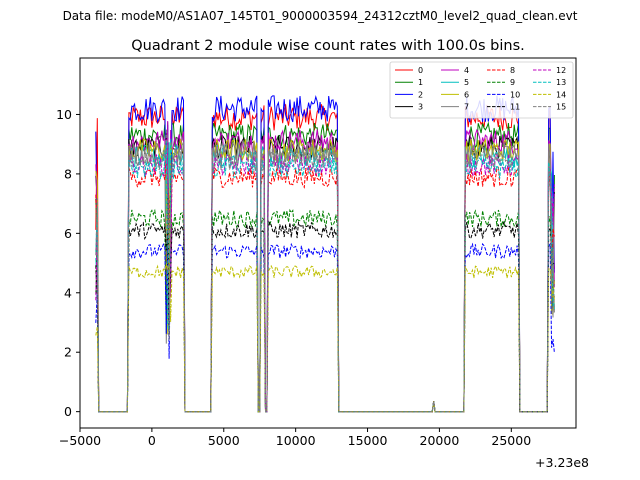 The image size is (640, 480). I want to click on legend-label-3: 3, so click(420, 107).